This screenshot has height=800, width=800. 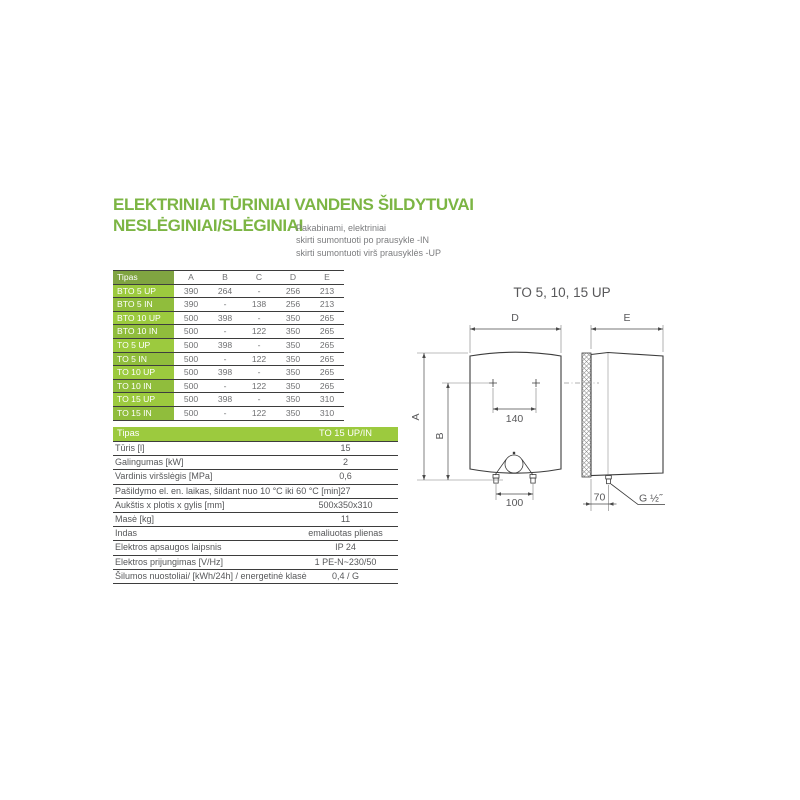 What do you see at coordinates (562, 292) in the screenshot?
I see `drawing-title: TO 5, 10, 15 UP` at bounding box center [562, 292].